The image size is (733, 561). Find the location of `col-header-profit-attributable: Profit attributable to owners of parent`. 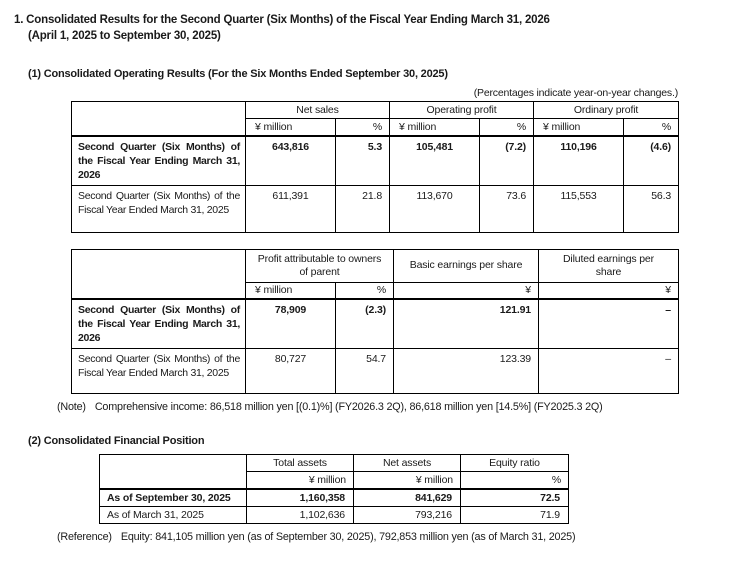

col-header-profit-attributable: Profit attributable to owners of parent is located at coordinates (319, 265).